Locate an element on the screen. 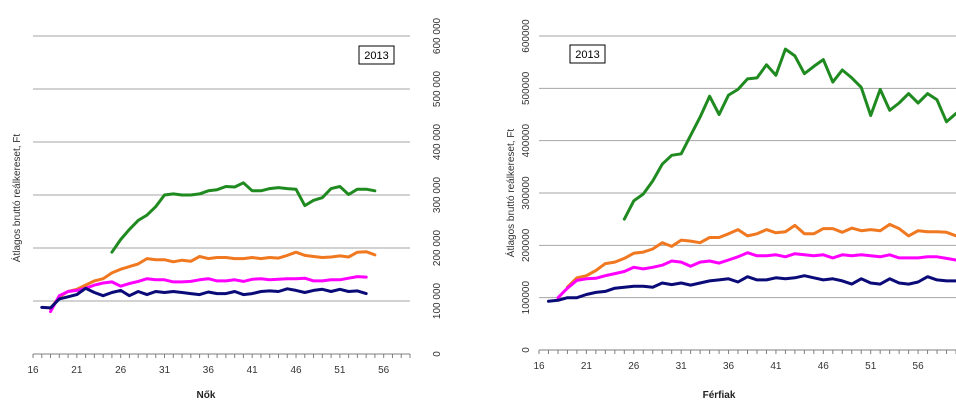  y-tick-label: 300000 is located at coordinates (526, 193).